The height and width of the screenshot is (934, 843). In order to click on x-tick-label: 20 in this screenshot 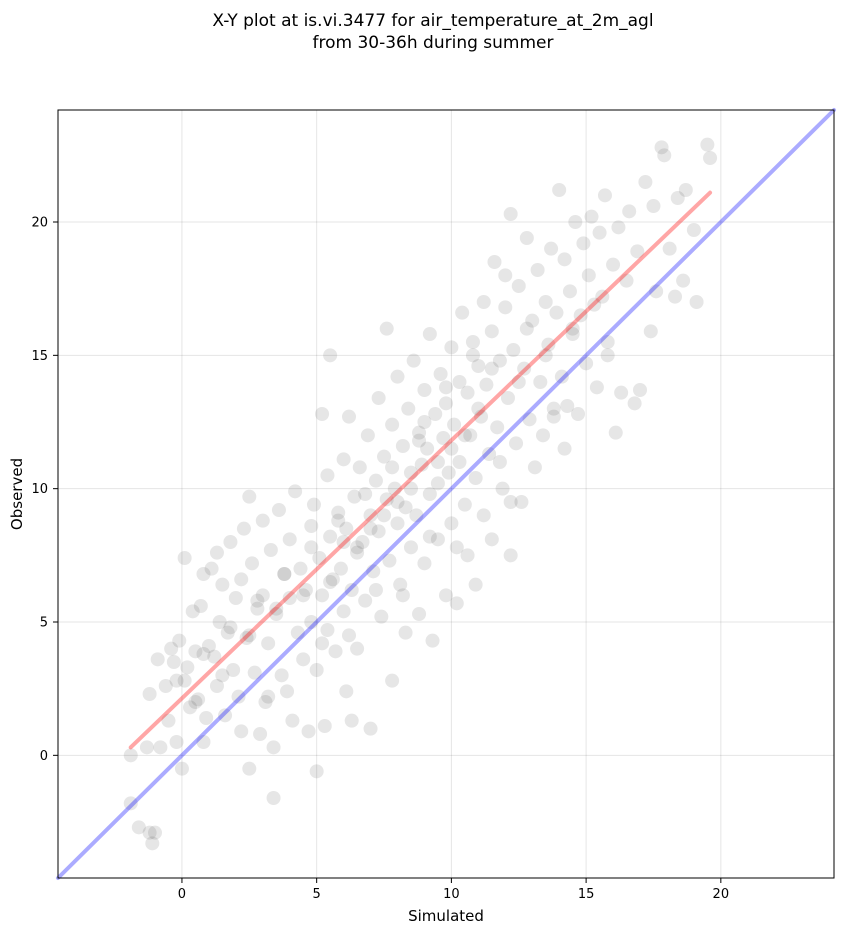, I will do `click(721, 894)`.